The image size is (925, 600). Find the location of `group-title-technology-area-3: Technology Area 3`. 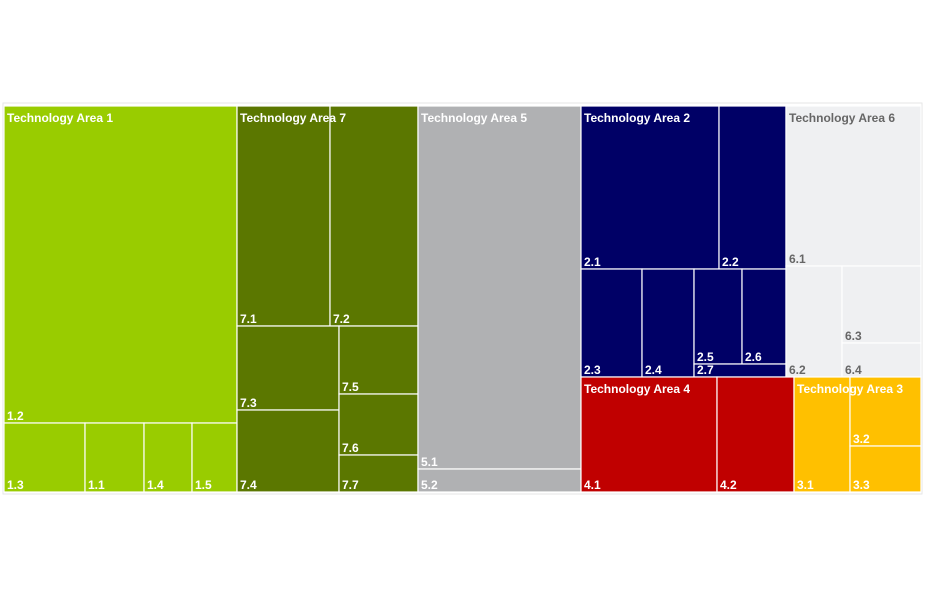

group-title-technology-area-3: Technology Area 3 is located at coordinates (850, 389).